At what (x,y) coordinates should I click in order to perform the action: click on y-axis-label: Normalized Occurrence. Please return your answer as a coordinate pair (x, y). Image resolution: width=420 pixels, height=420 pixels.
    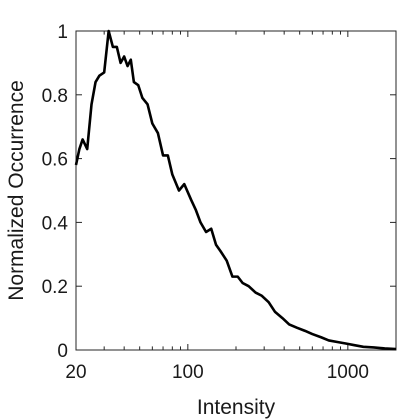
    Looking at the image, I should click on (16, 190).